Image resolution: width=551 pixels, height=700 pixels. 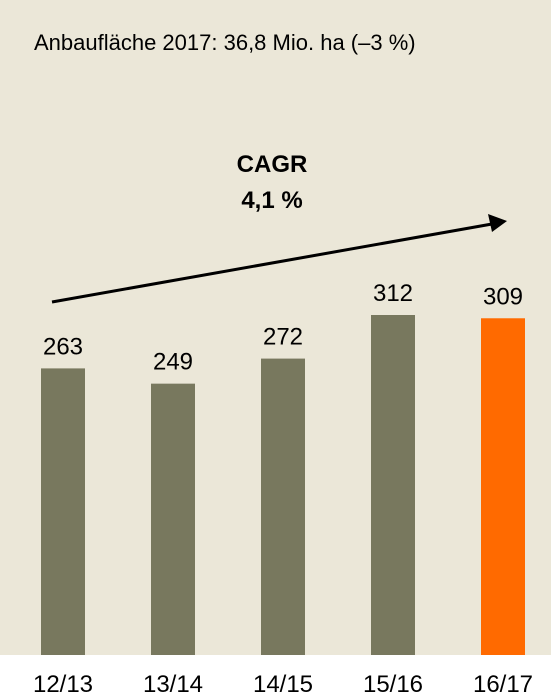 I want to click on bar-value-label: 312, so click(x=393, y=293).